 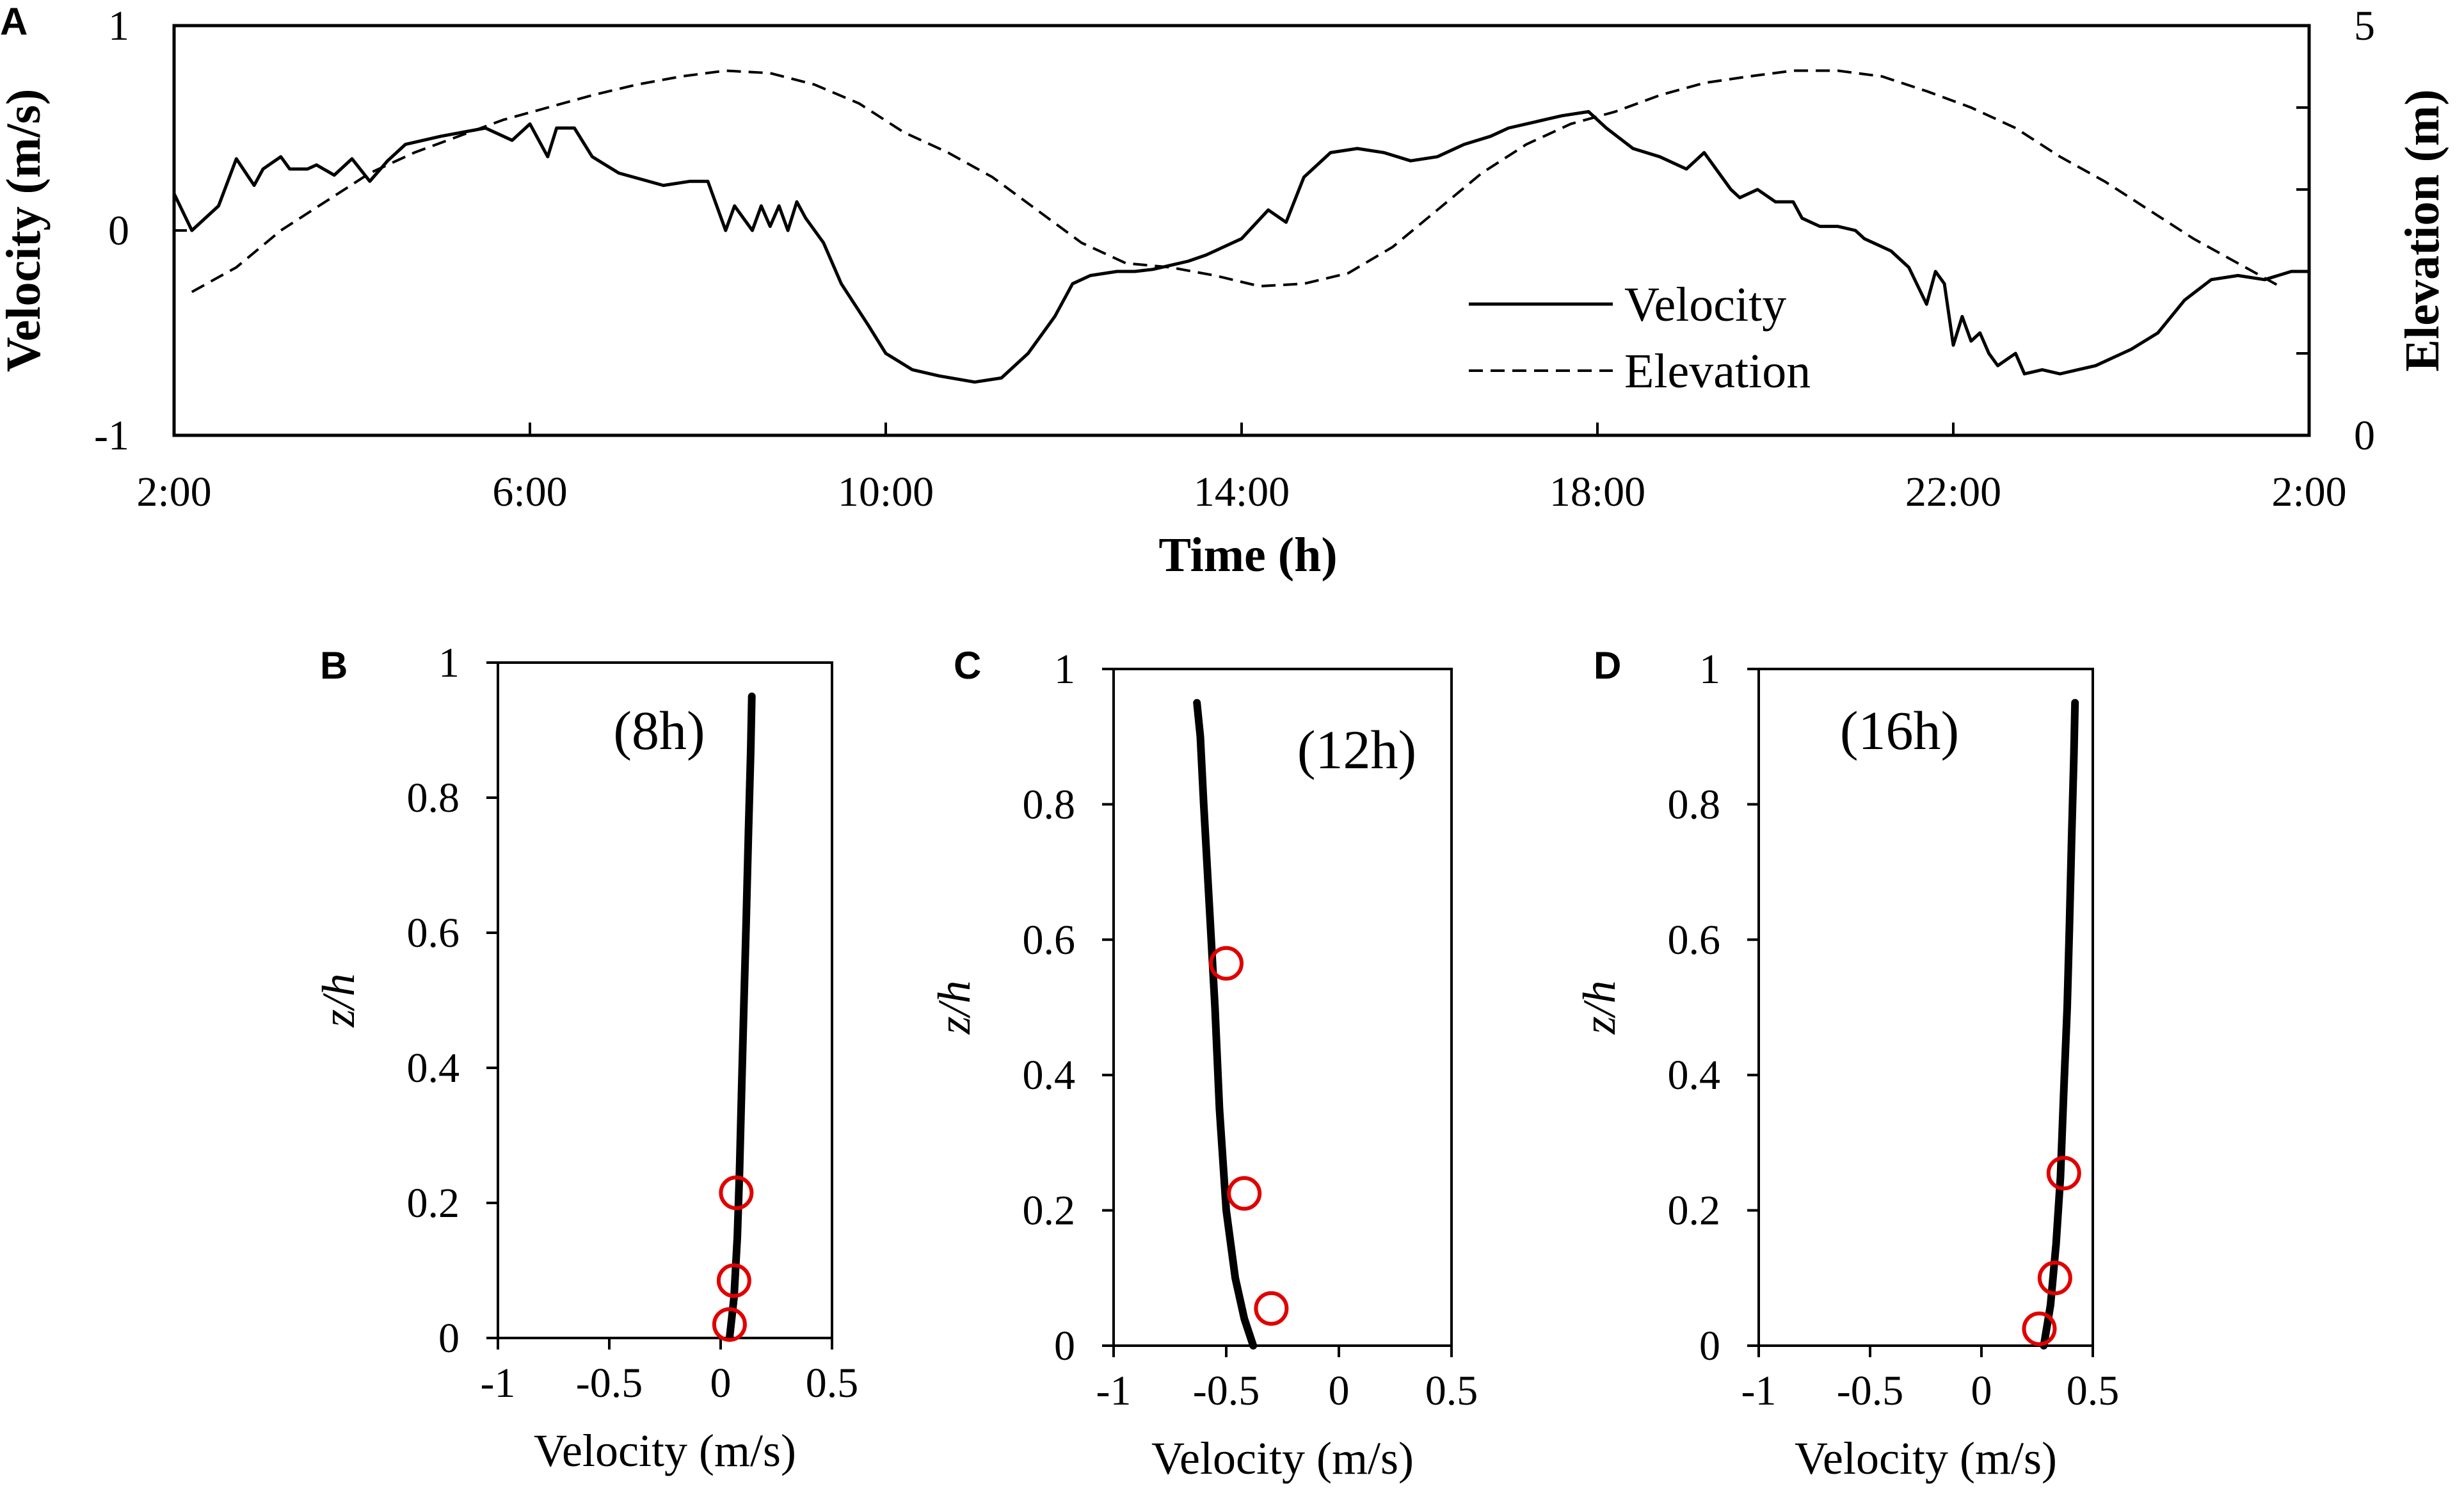 I want to click on x-tick-label: 14:00, so click(x=1242, y=492).